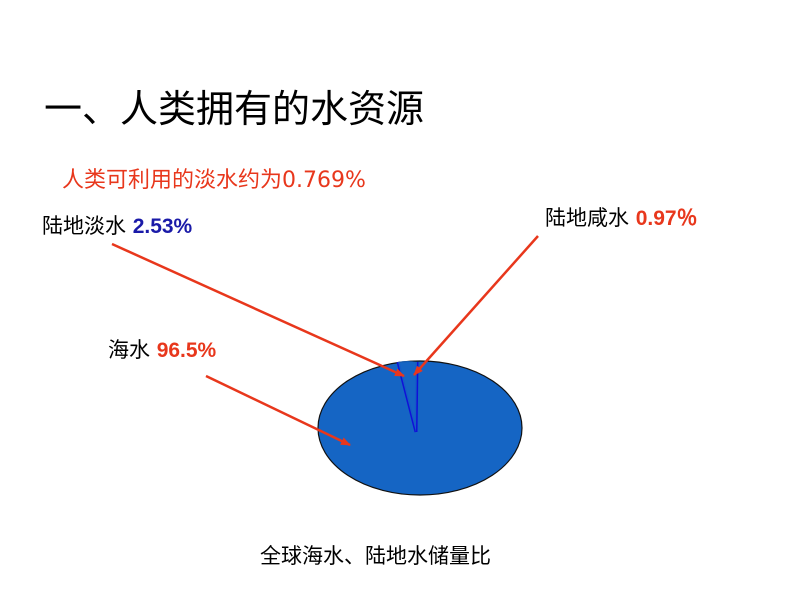  What do you see at coordinates (476, 305) in the screenshot?
I see `arrow-land-saltwater` at bounding box center [476, 305].